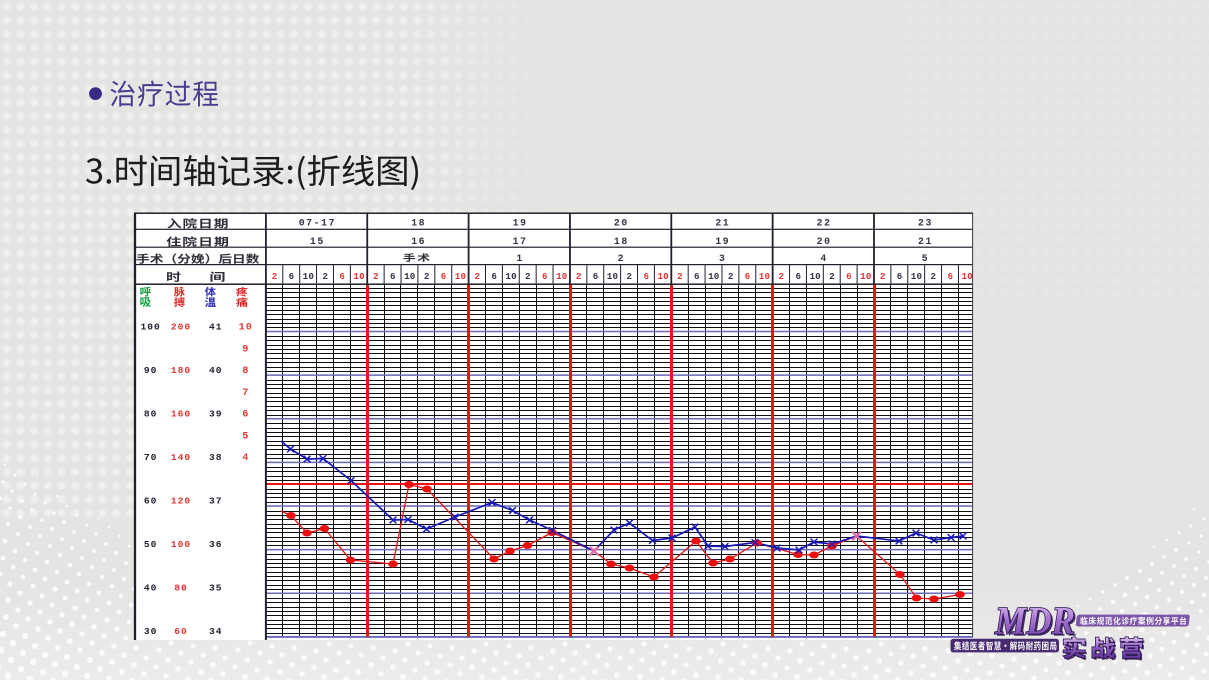 This screenshot has height=680, width=1209. I want to click on svg-text: 30, so click(151, 631).